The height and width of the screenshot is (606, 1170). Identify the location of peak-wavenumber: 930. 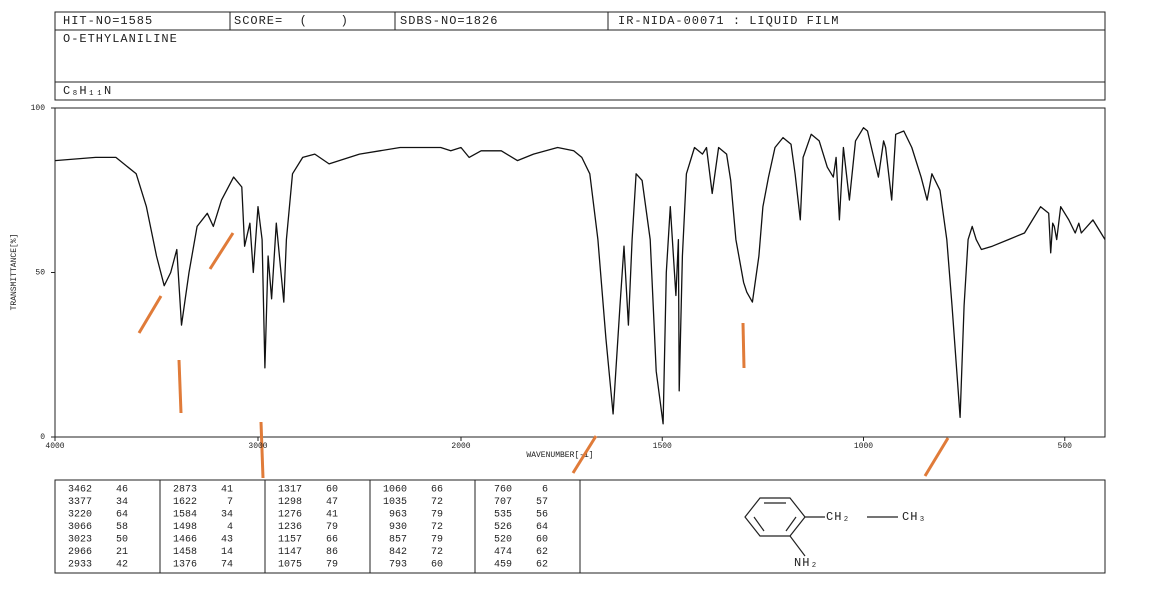
(398, 527).